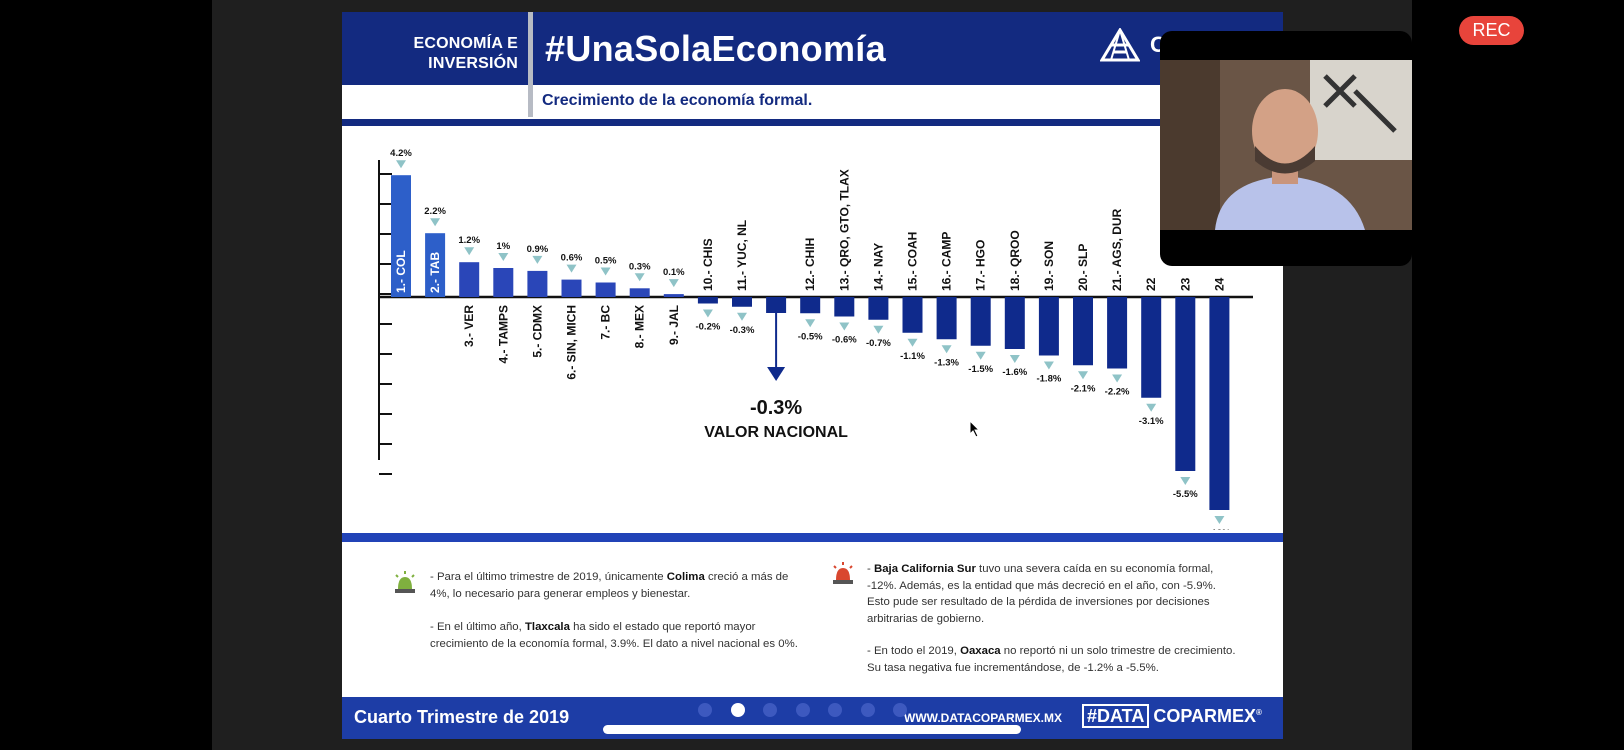  Describe the element at coordinates (1151, 421) in the screenshot. I see `value-label: -3.1%` at that location.